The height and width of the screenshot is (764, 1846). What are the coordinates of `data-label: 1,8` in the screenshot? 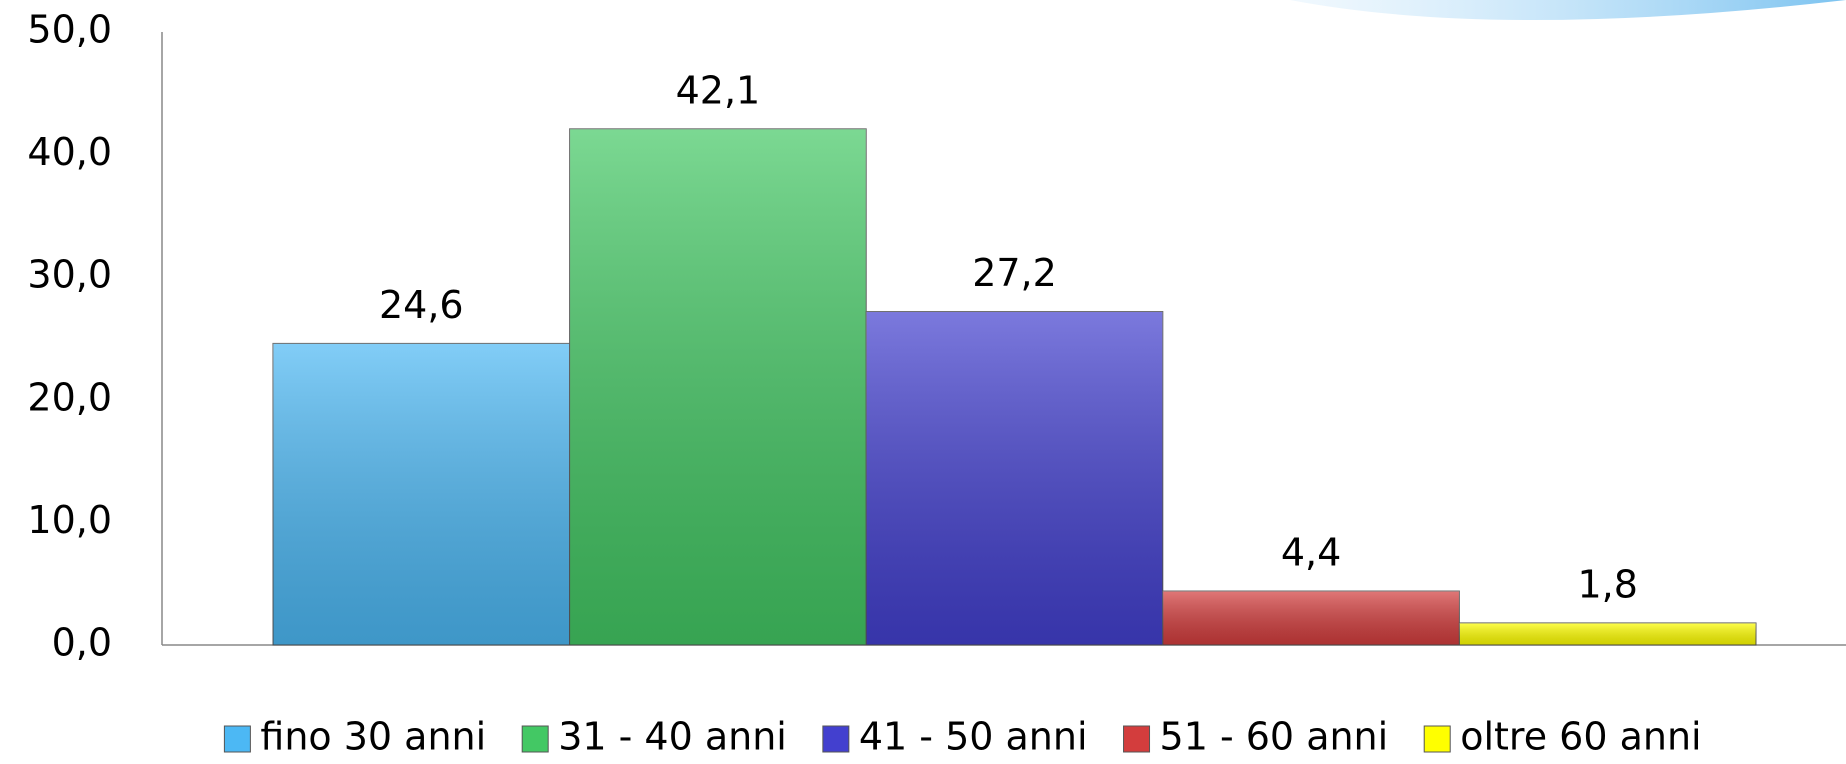 It's located at (1607, 584).